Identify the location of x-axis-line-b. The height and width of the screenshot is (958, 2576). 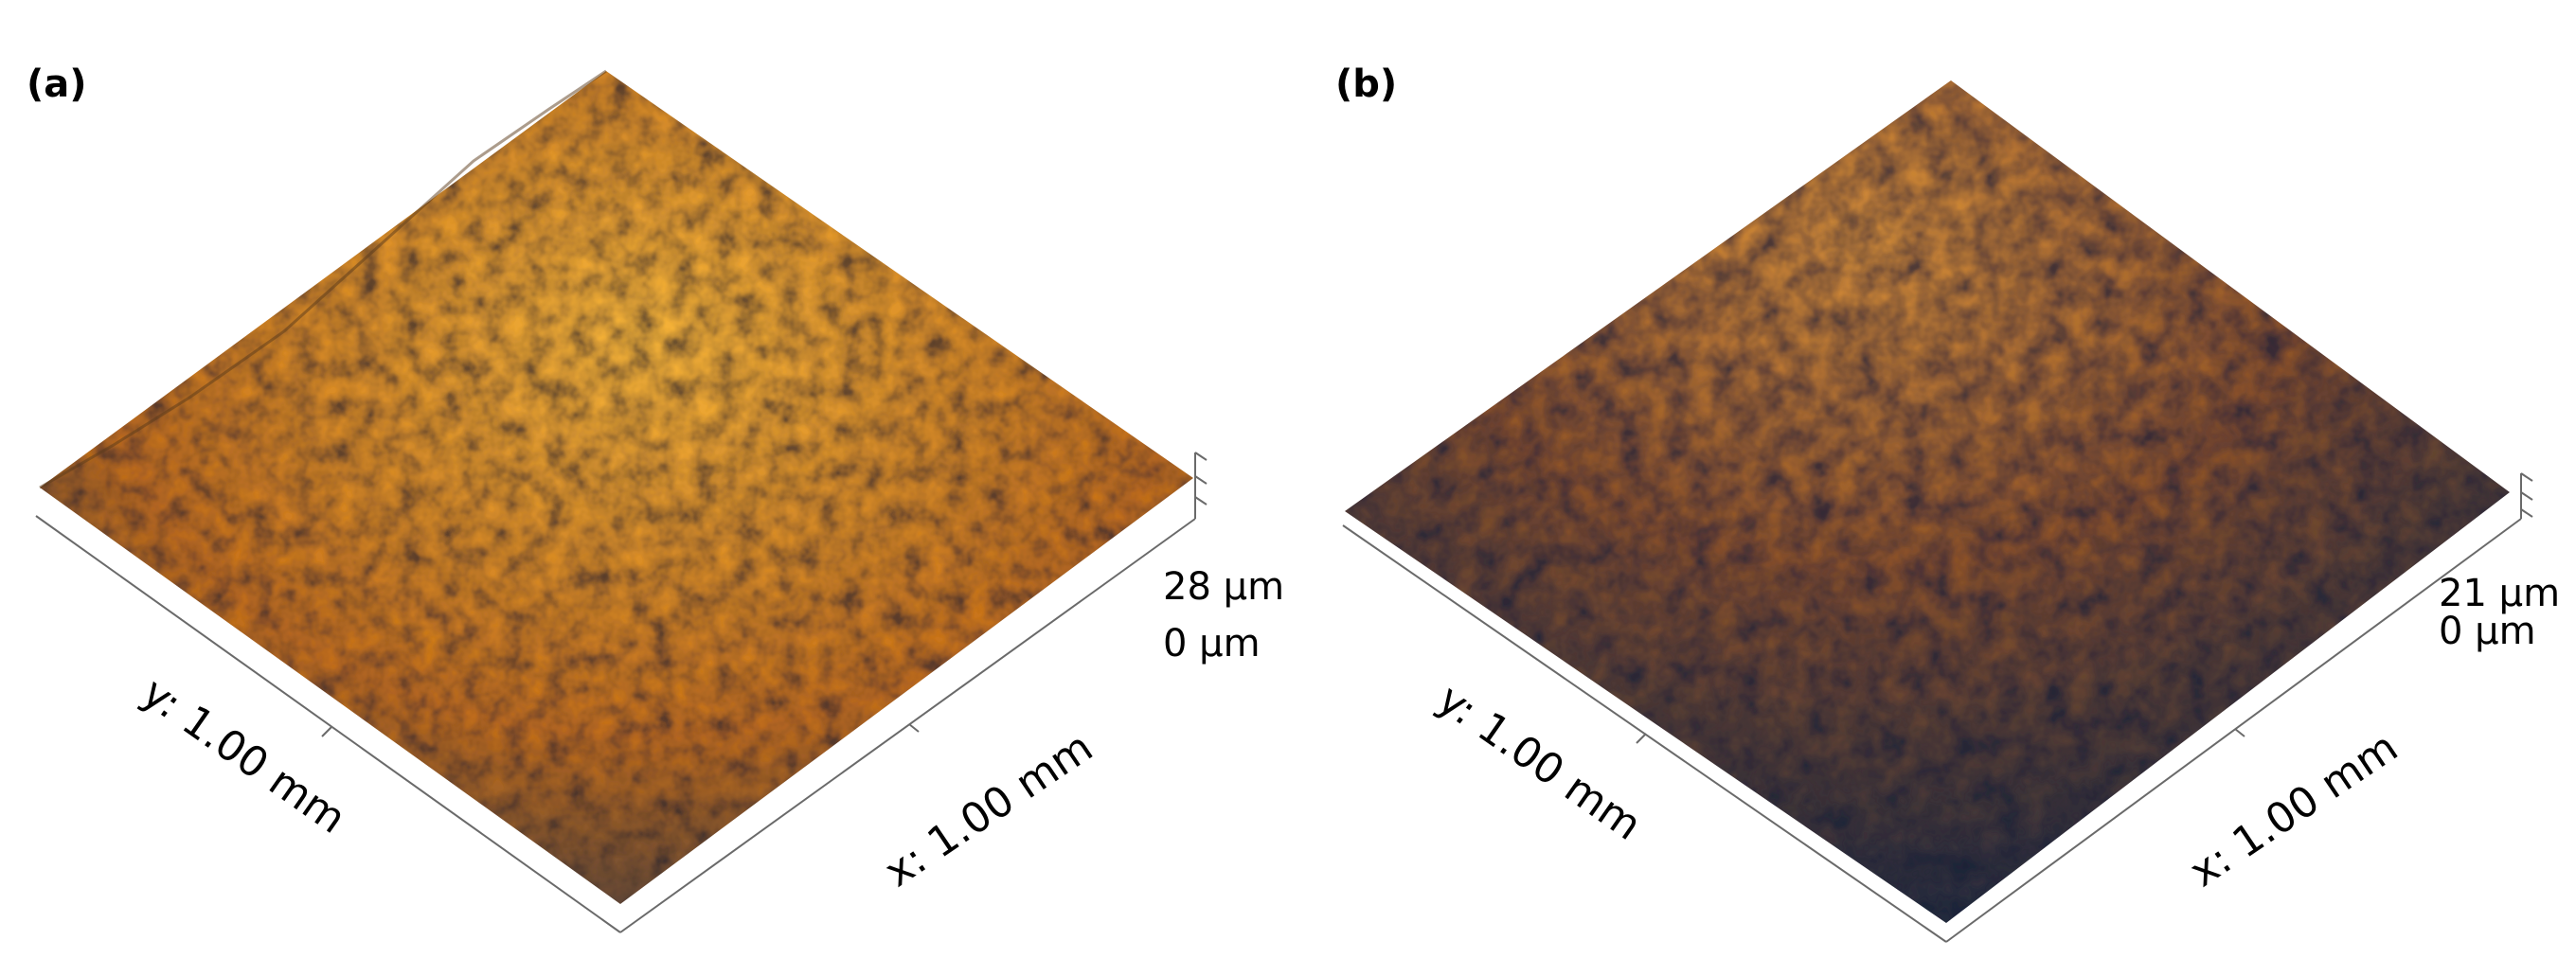
(2233, 730).